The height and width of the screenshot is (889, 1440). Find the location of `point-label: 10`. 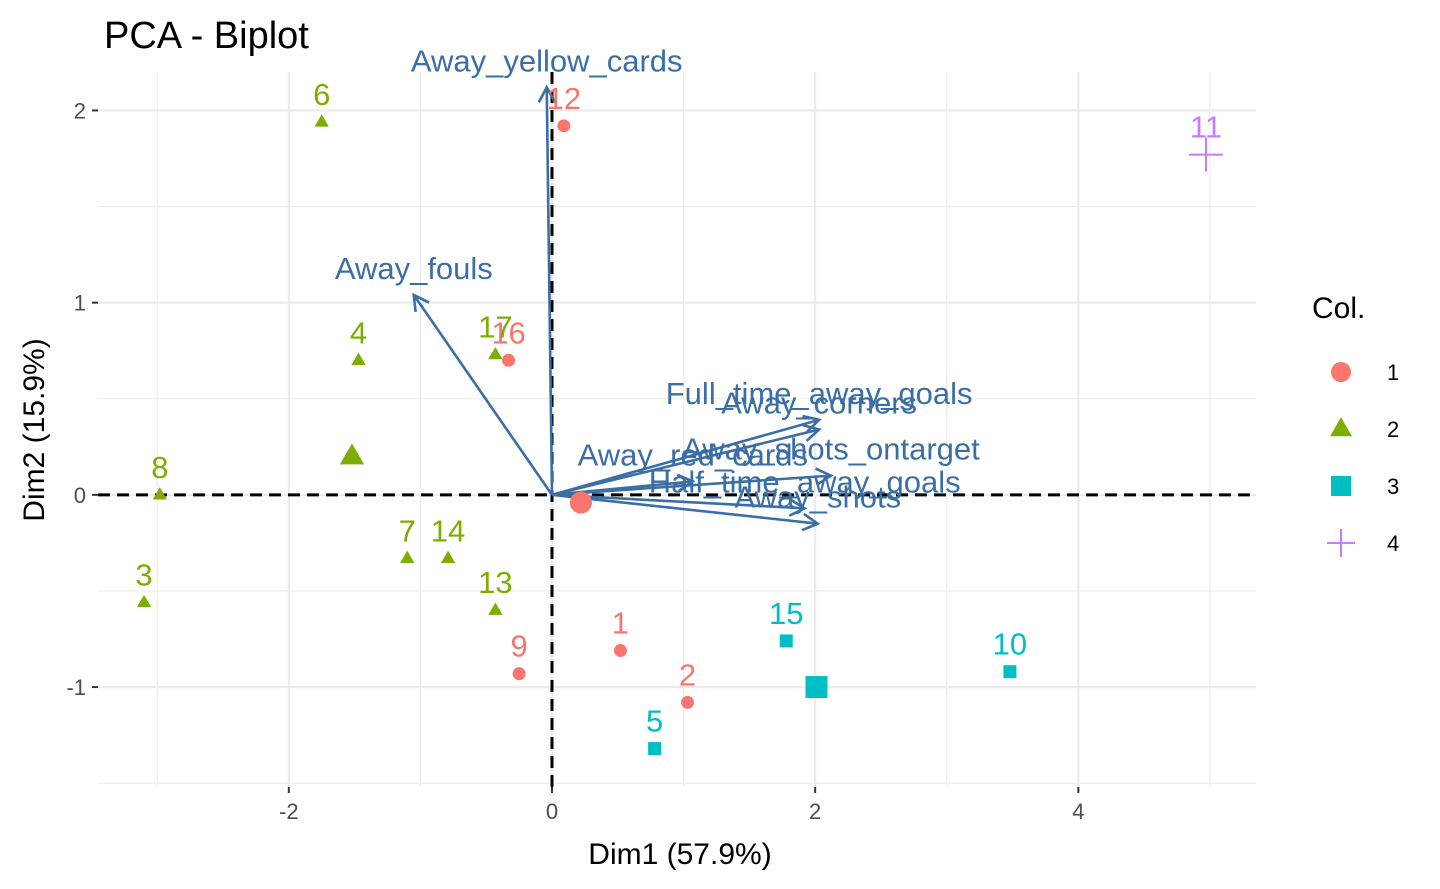

point-label: 10 is located at coordinates (1010, 644).